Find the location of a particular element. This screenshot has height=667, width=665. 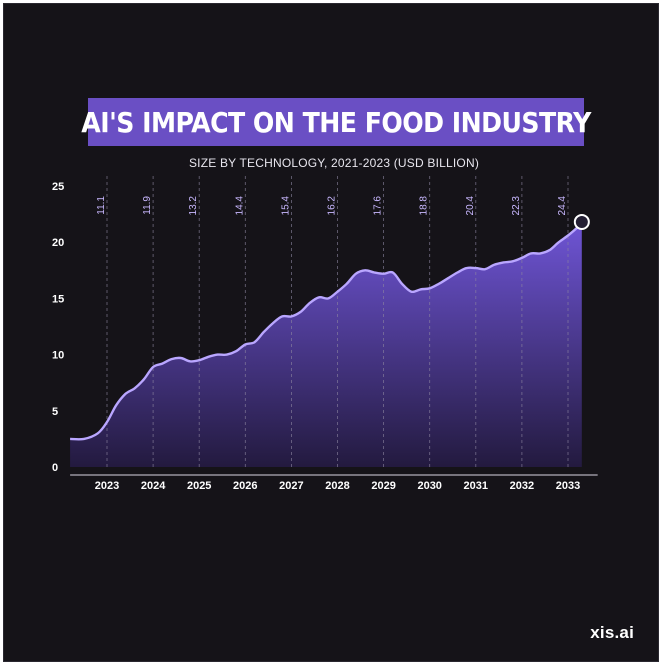

value-annotation: 18.8 is located at coordinates (424, 206).